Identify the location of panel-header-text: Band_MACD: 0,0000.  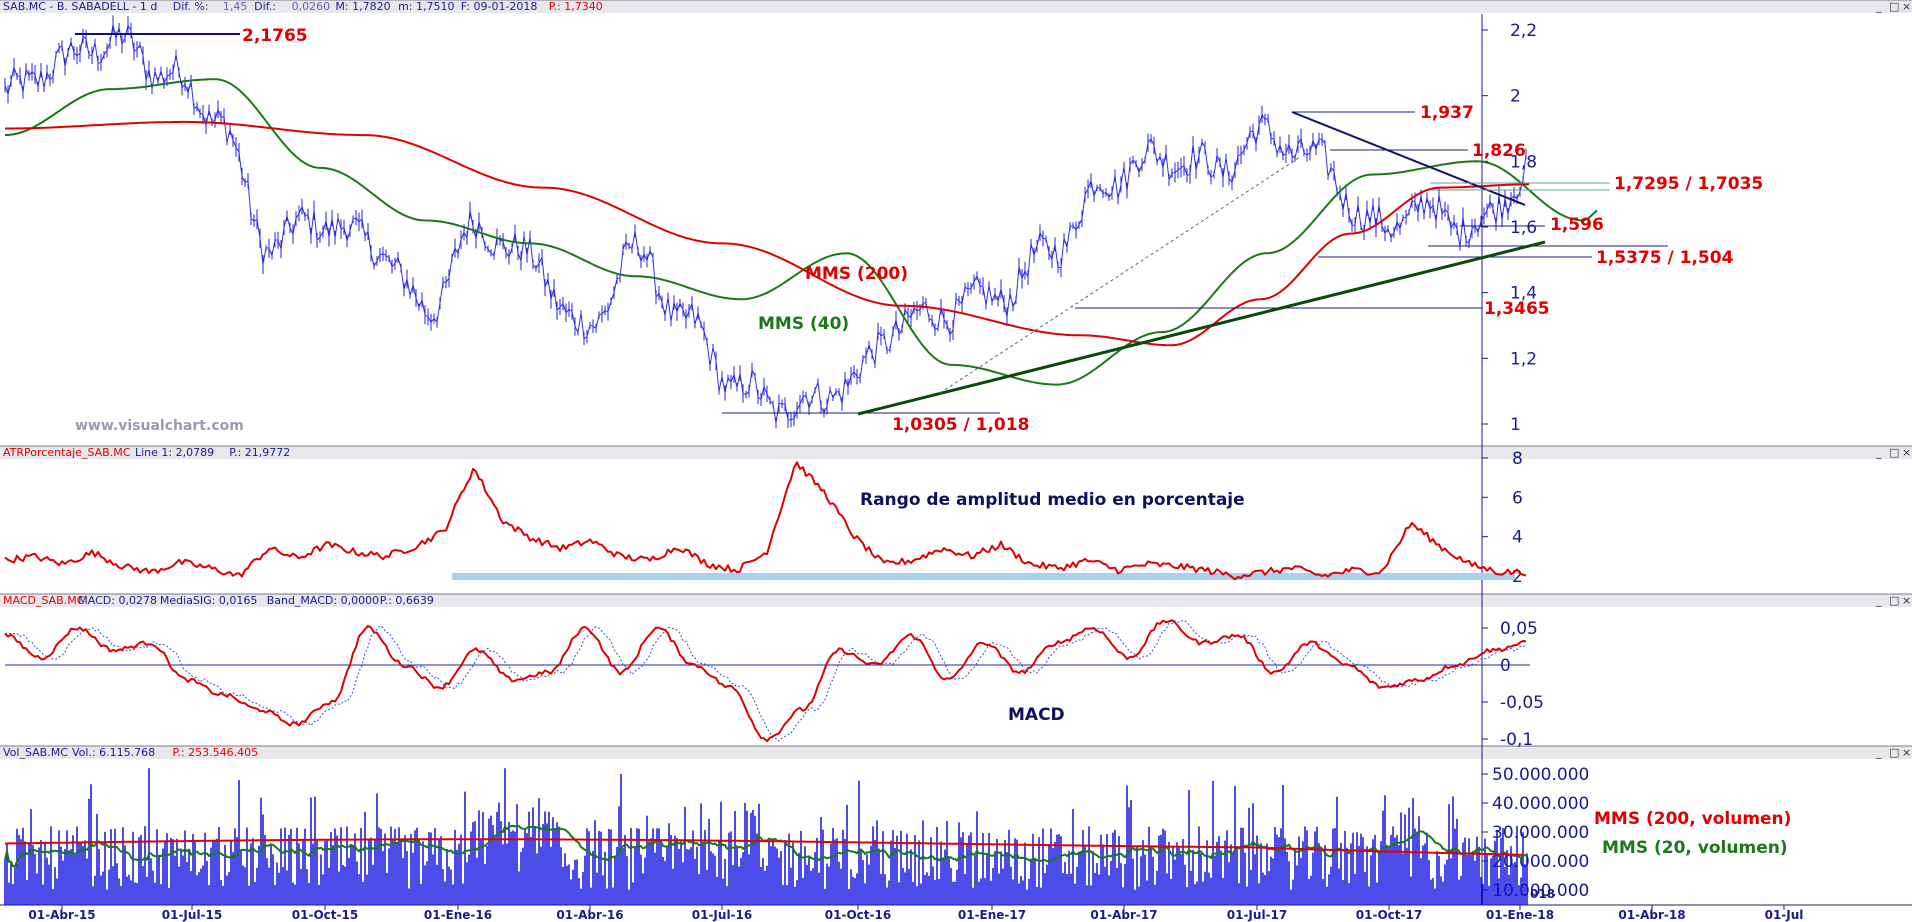
(323, 600).